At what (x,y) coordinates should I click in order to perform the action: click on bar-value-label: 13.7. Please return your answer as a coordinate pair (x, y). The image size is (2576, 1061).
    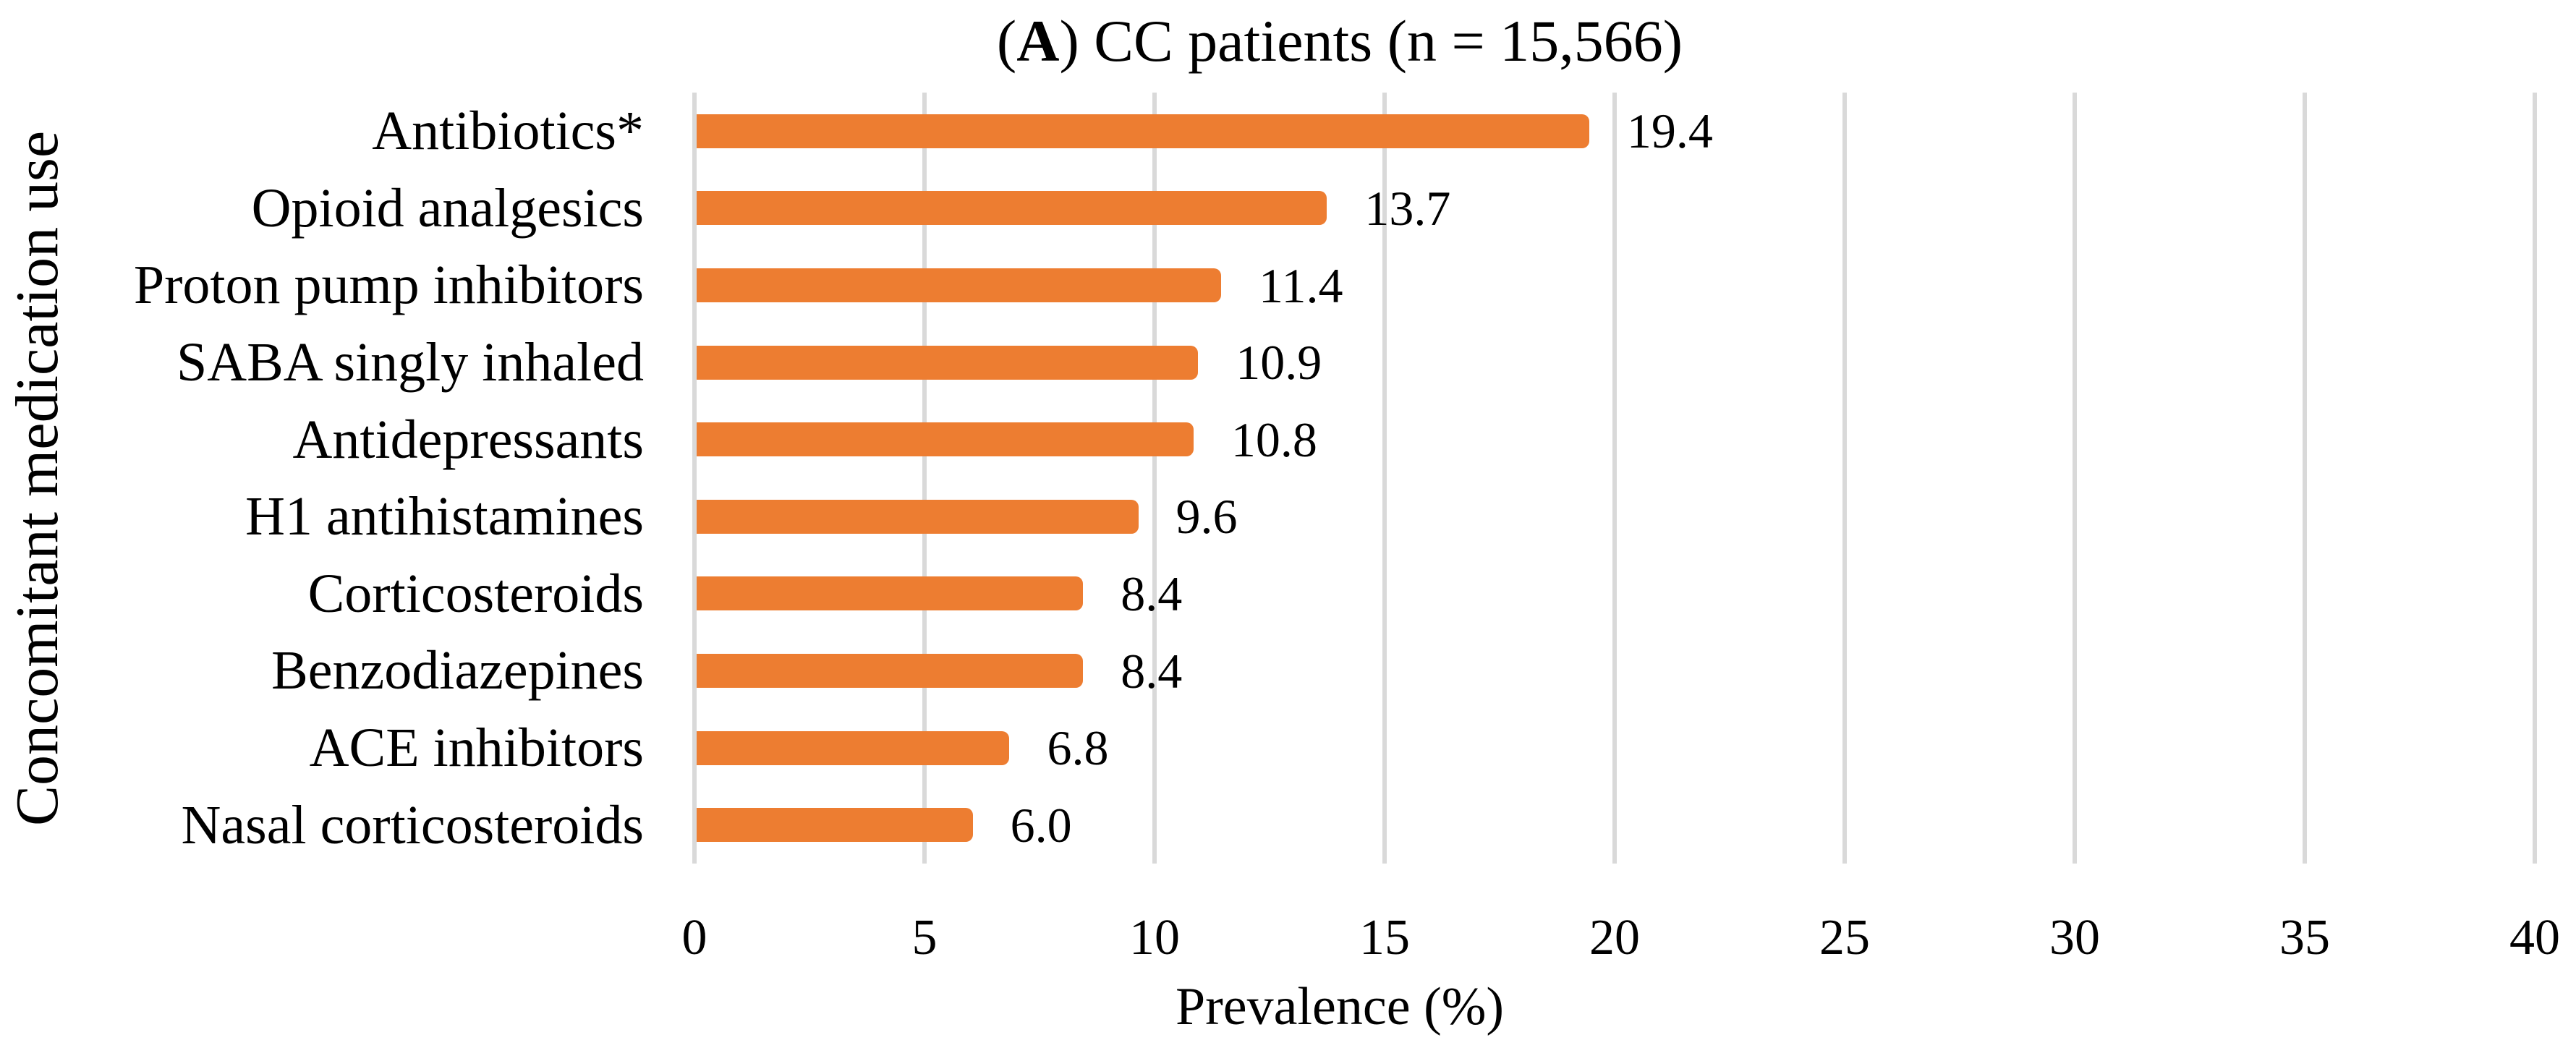
    Looking at the image, I should click on (1407, 208).